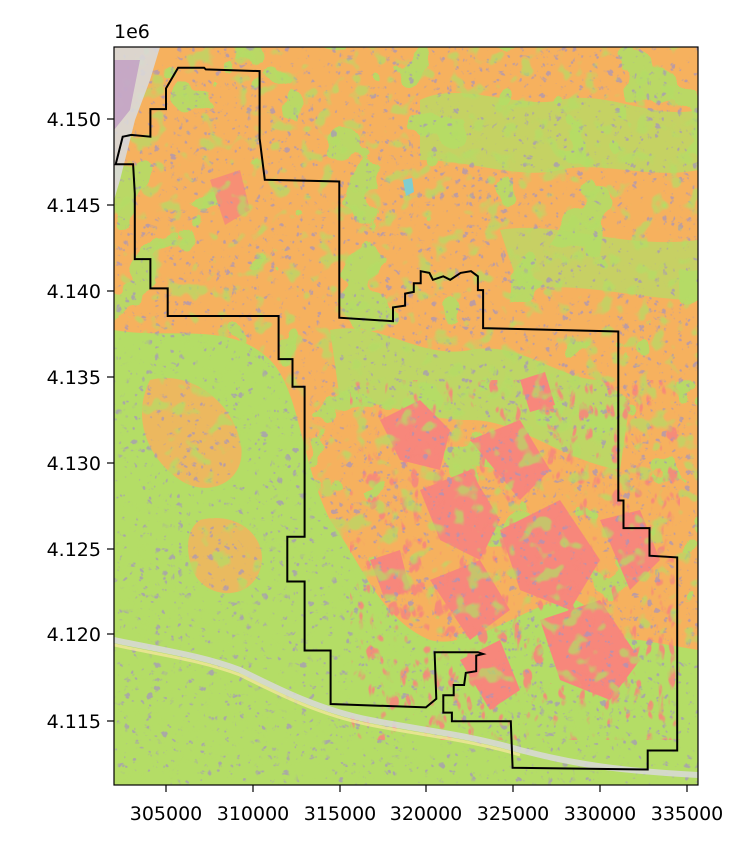 The image size is (755, 850). I want to click on x-tick: 315000, so click(340, 805).